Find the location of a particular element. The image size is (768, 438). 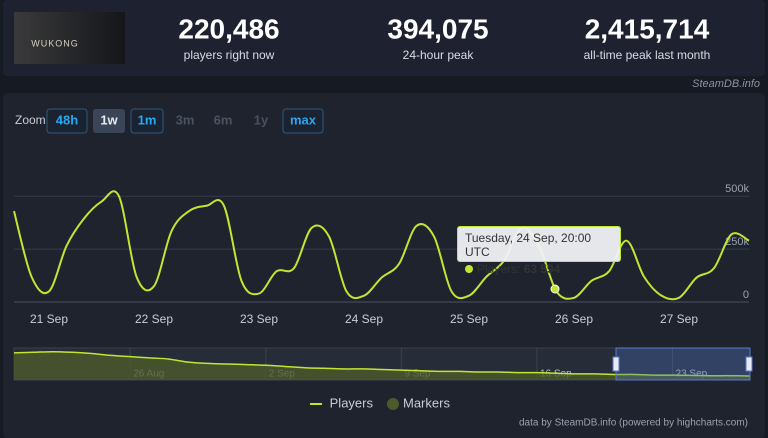

x-tick-label: 23 Sep is located at coordinates (259, 319).